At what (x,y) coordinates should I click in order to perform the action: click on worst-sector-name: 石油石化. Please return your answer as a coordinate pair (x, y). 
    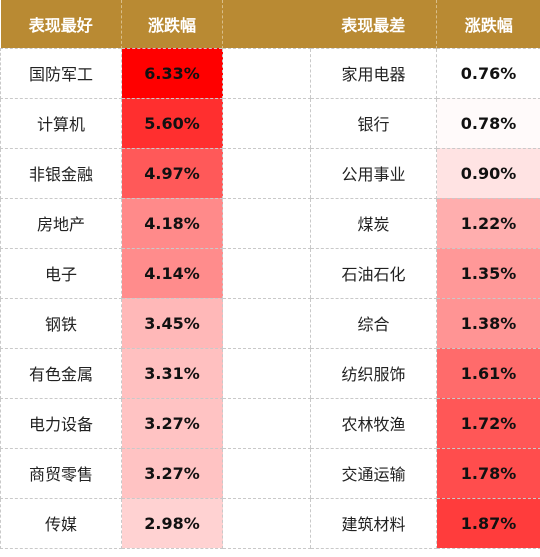
    Looking at the image, I should click on (373, 273).